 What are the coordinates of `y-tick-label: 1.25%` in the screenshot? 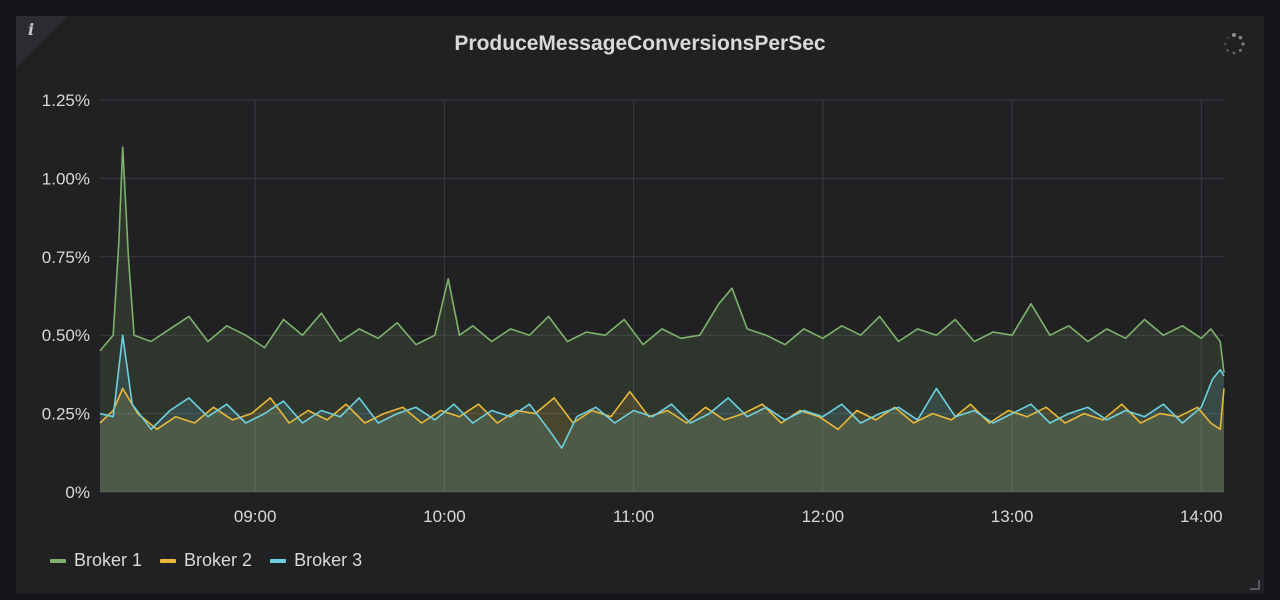 It's located at (66, 100).